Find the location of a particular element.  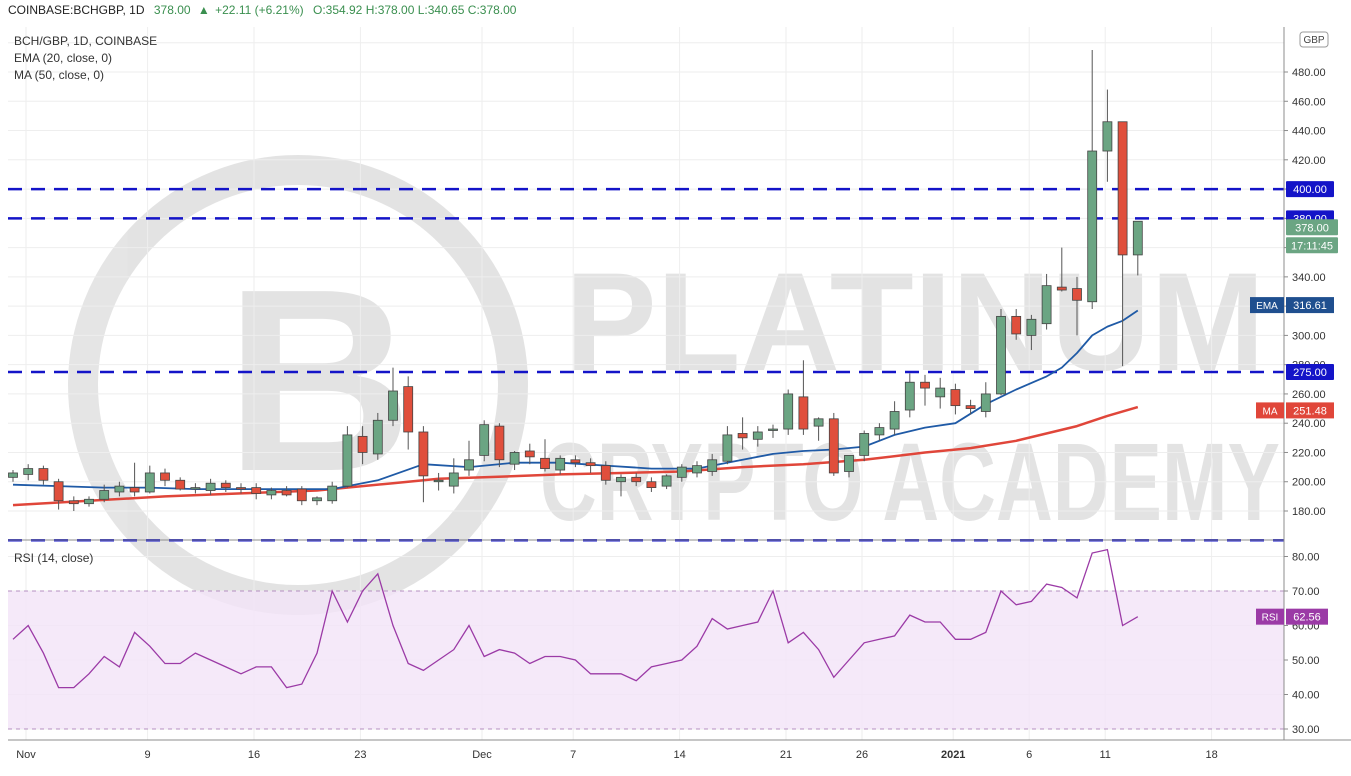

rsi-tick-label: 70.00 is located at coordinates (1306, 592).